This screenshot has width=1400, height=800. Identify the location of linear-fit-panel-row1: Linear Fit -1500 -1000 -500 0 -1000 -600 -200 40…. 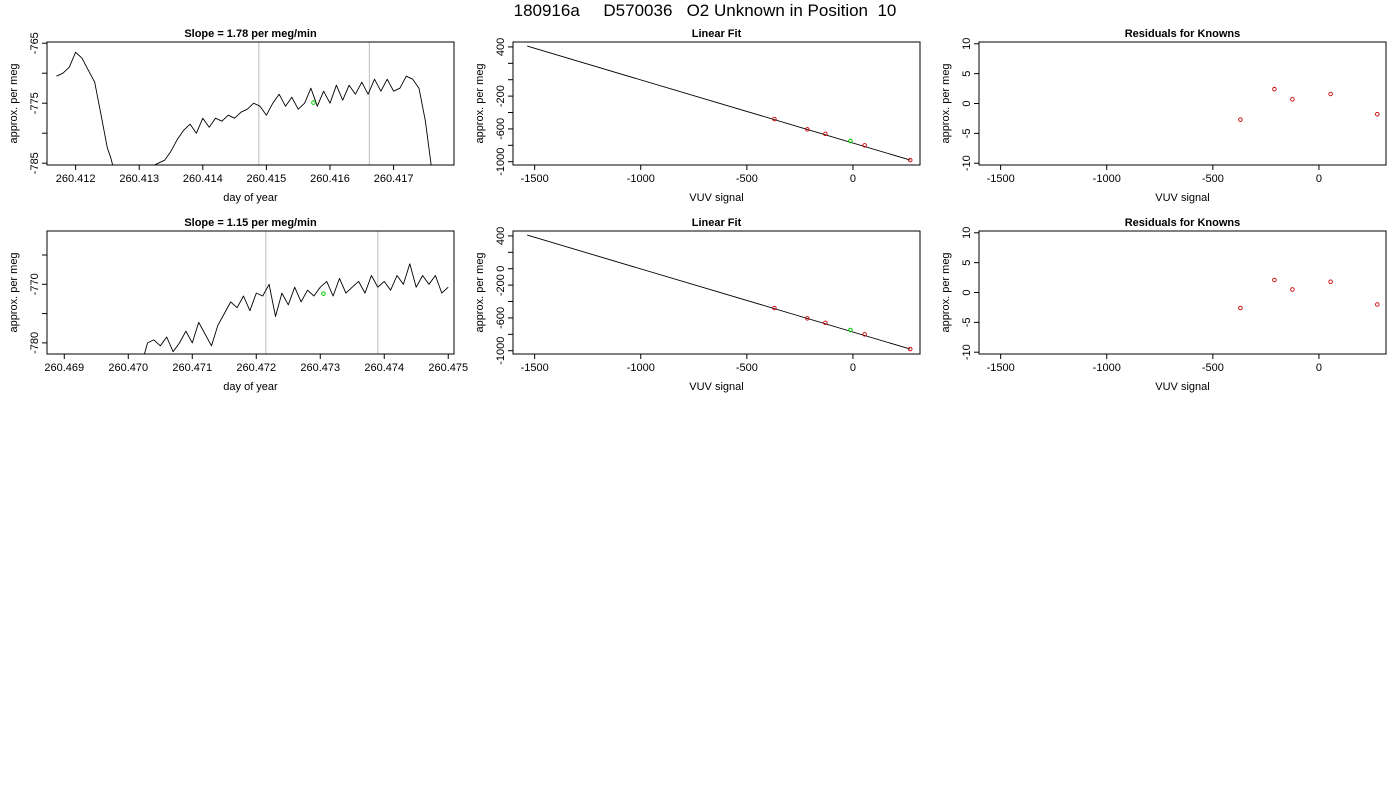
(699, 117).